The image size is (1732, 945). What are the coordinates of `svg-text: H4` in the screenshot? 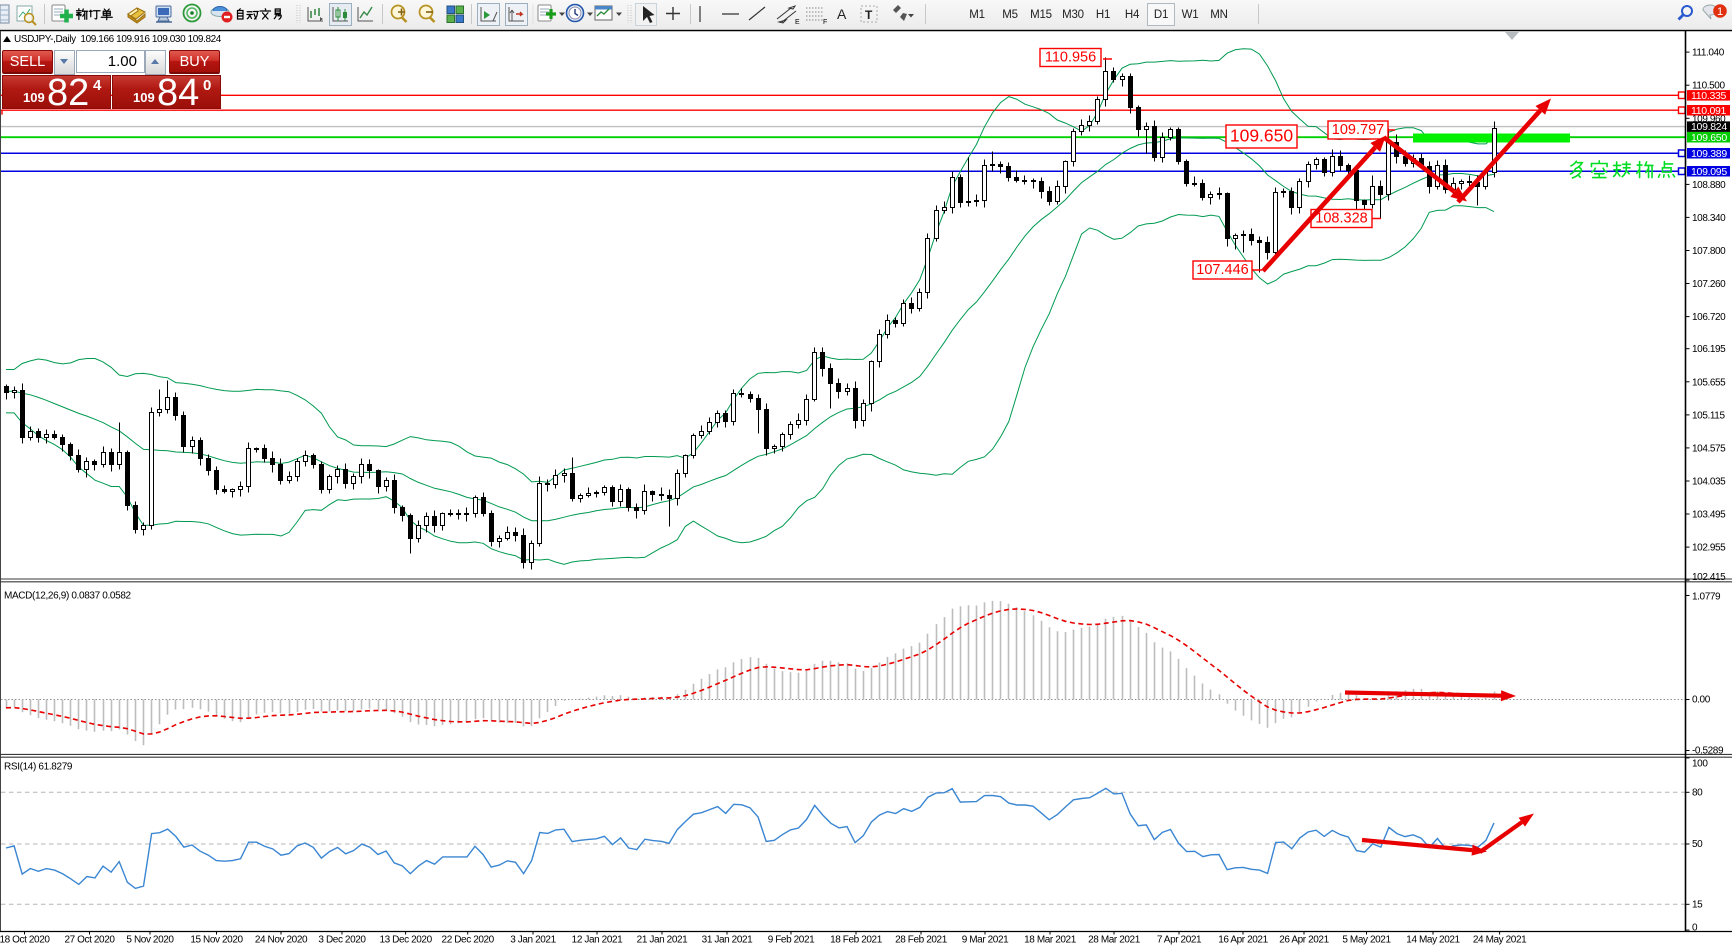 It's located at (1132, 15).